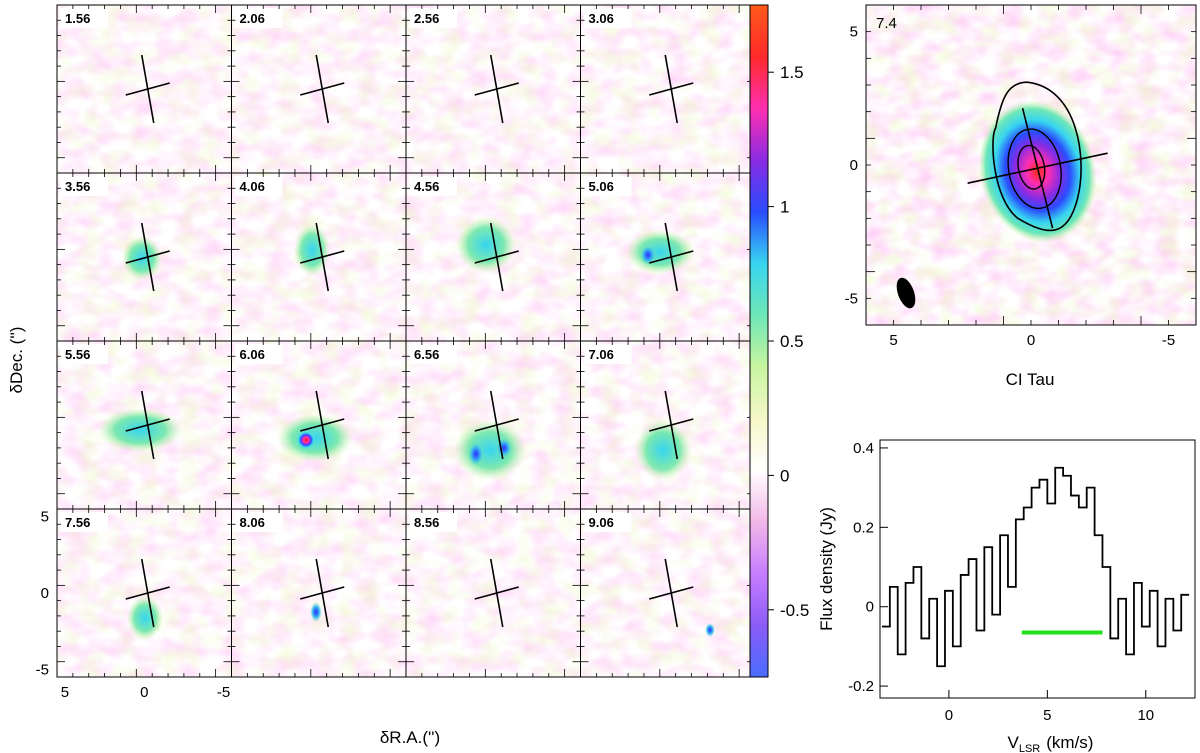  I want to click on spectrum-x-tick-label: 5, so click(1047, 715).